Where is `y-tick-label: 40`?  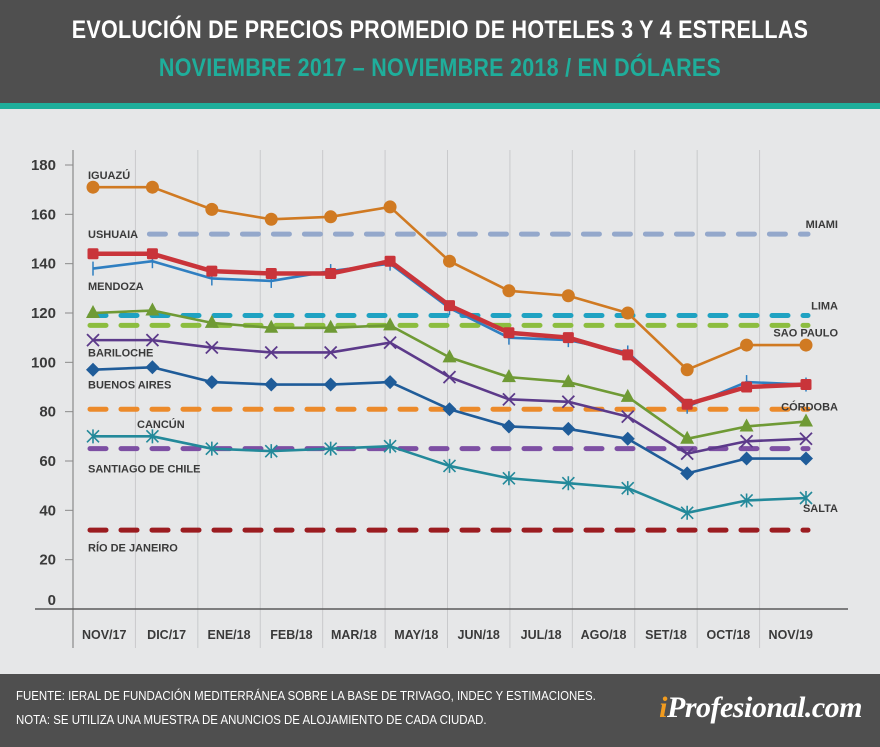
y-tick-label: 40 is located at coordinates (47, 510).